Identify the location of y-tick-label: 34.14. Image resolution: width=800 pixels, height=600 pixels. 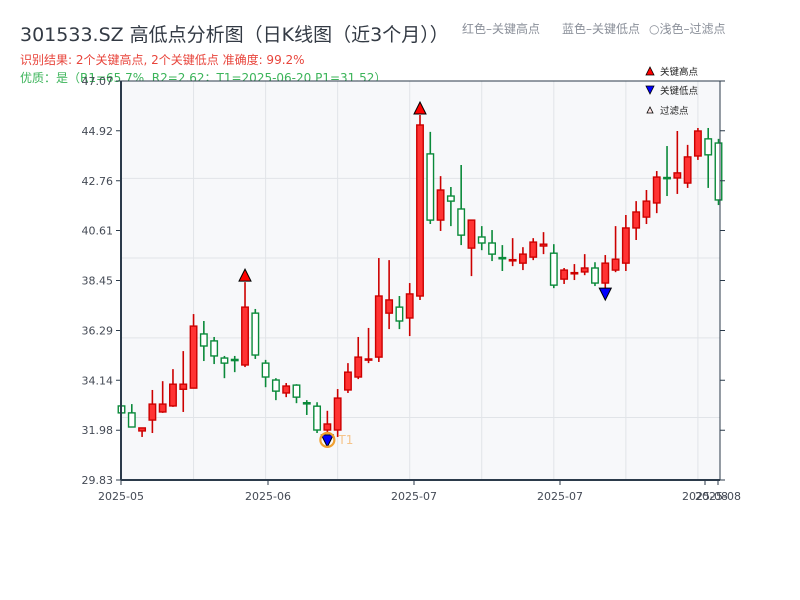
(98, 380).